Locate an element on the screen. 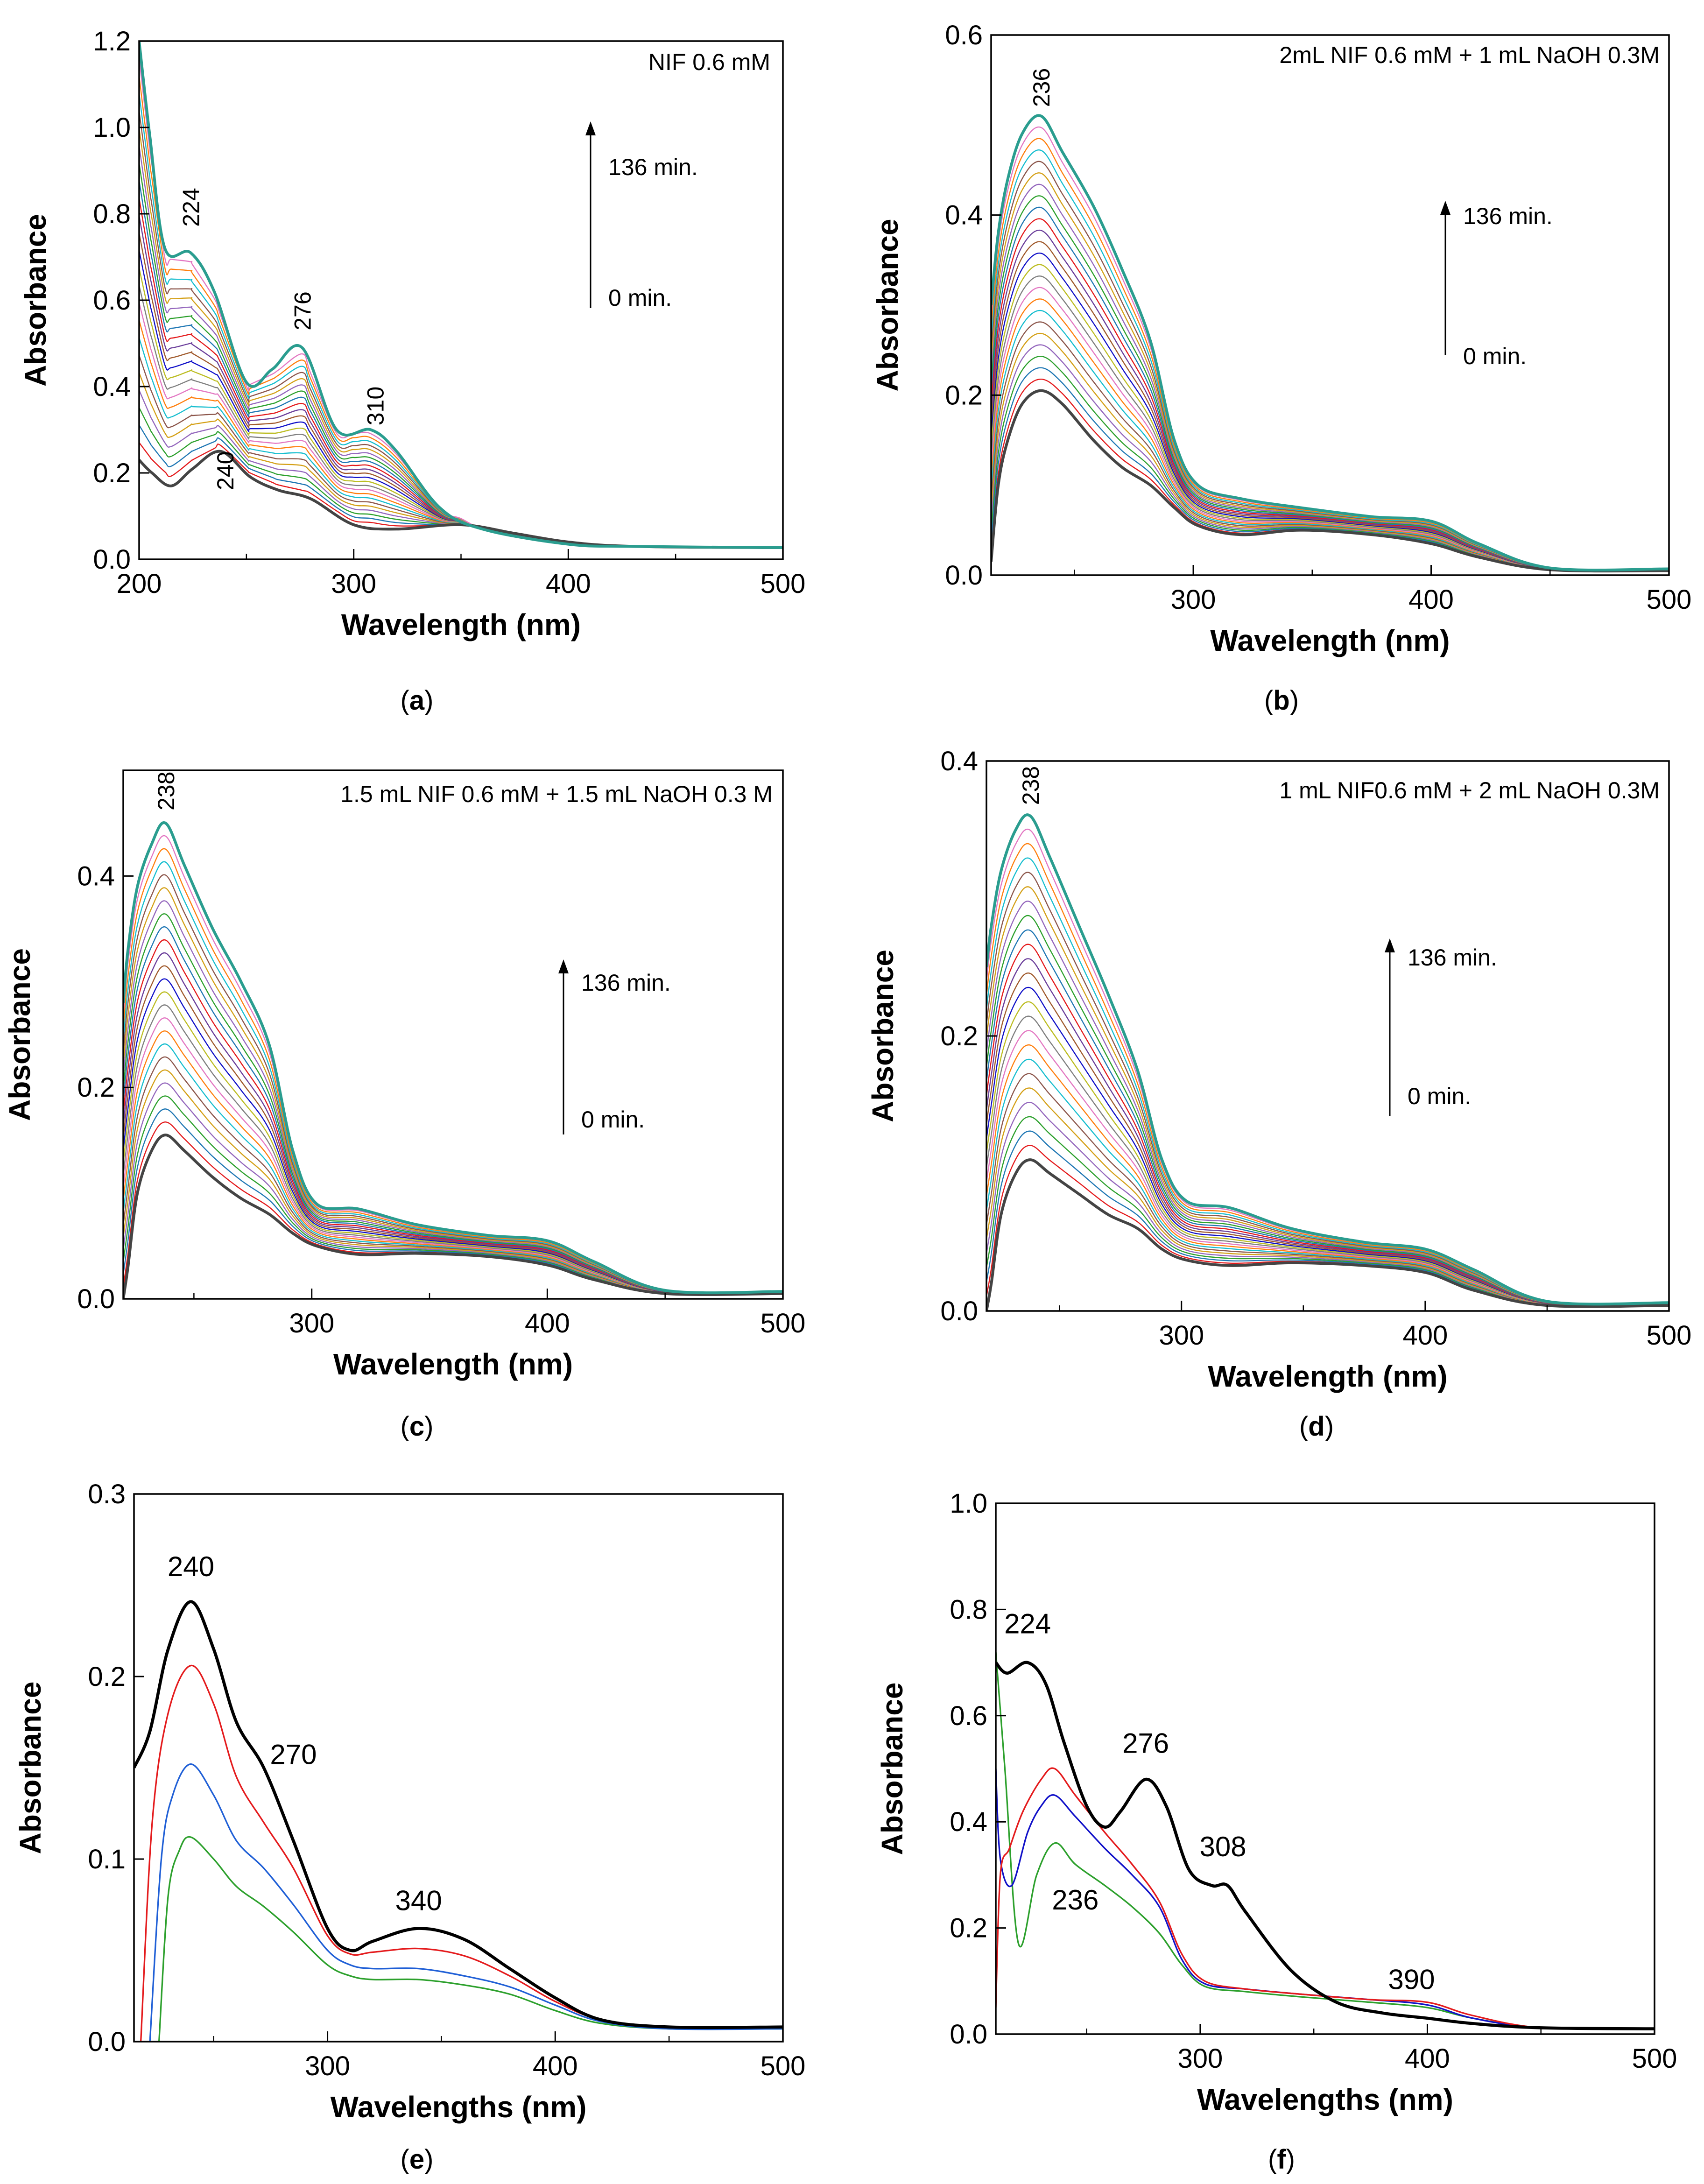  panel-caption: (a) is located at coordinates (417, 700).